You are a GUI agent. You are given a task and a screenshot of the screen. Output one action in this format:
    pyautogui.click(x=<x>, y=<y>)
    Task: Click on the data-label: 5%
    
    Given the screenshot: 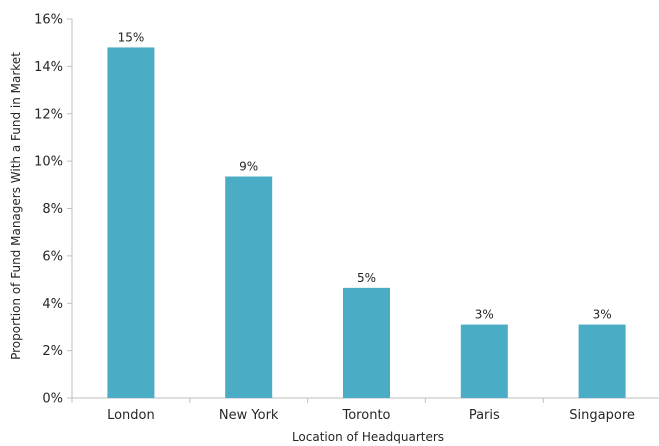 What is the action you would take?
    pyautogui.click(x=366, y=278)
    